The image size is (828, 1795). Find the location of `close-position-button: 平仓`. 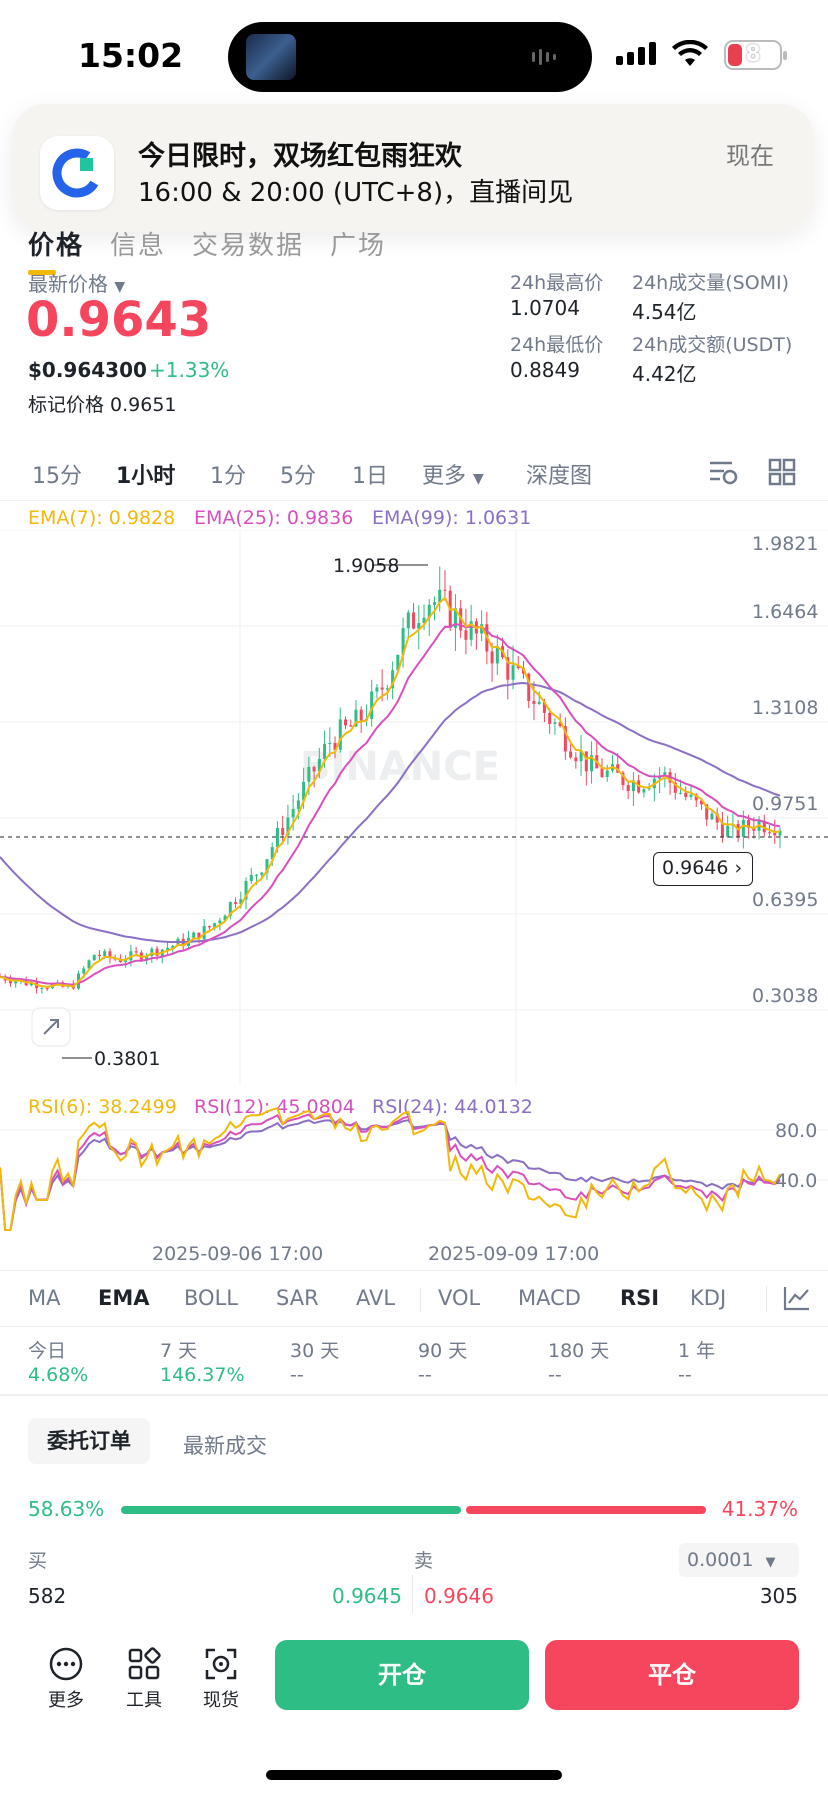

close-position-button: 平仓 is located at coordinates (672, 1675).